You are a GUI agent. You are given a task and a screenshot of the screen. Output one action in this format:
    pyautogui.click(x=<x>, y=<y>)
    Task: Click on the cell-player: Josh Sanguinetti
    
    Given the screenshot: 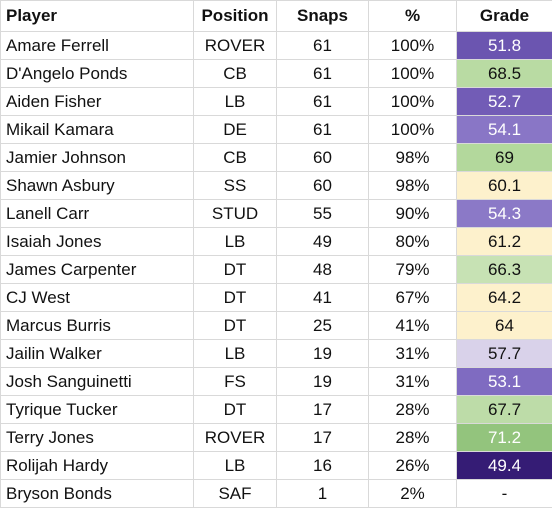 What is the action you would take?
    pyautogui.click(x=97, y=381)
    